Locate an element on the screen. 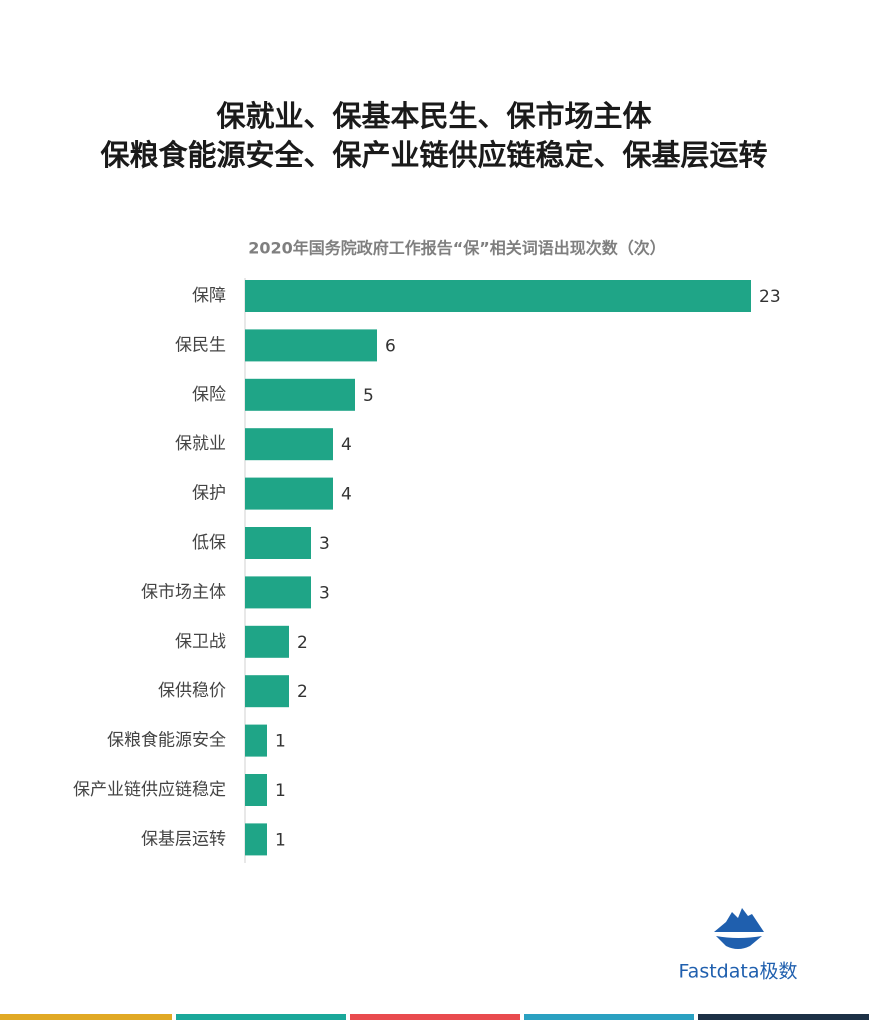 The height and width of the screenshot is (1020, 869). y-tick-label: 保卫战 is located at coordinates (200, 642).